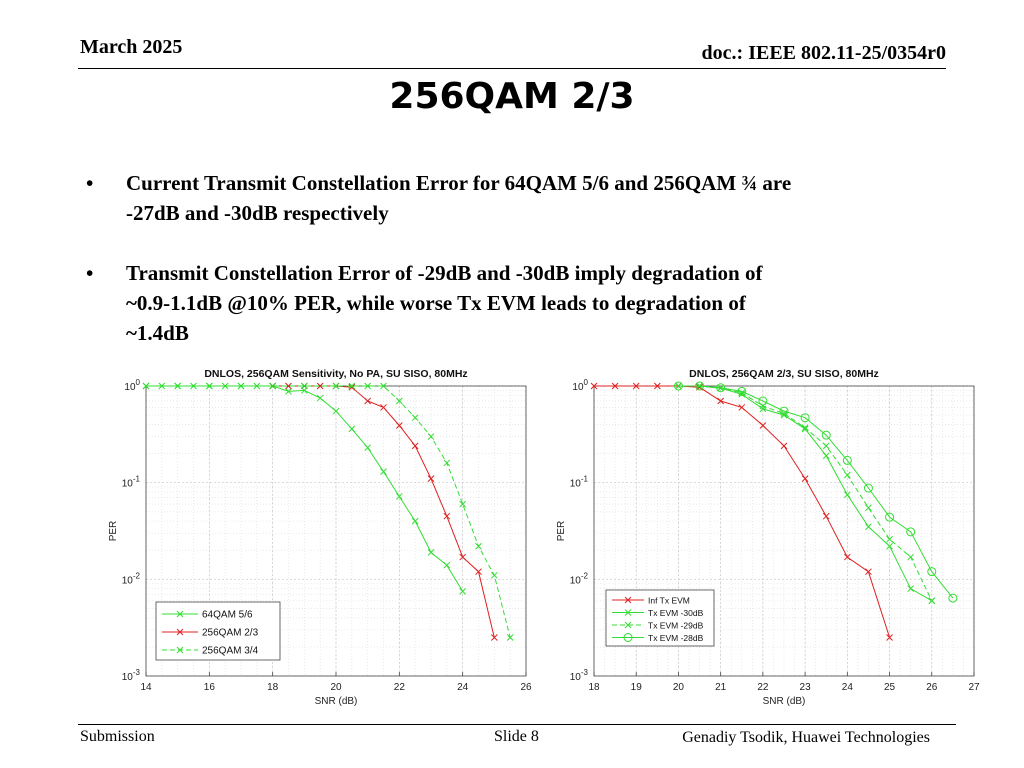 This screenshot has width=1024, height=768. What do you see at coordinates (806, 737) in the screenshot?
I see `footer-author: Genadiy Tsodik, Huawei Technologies` at bounding box center [806, 737].